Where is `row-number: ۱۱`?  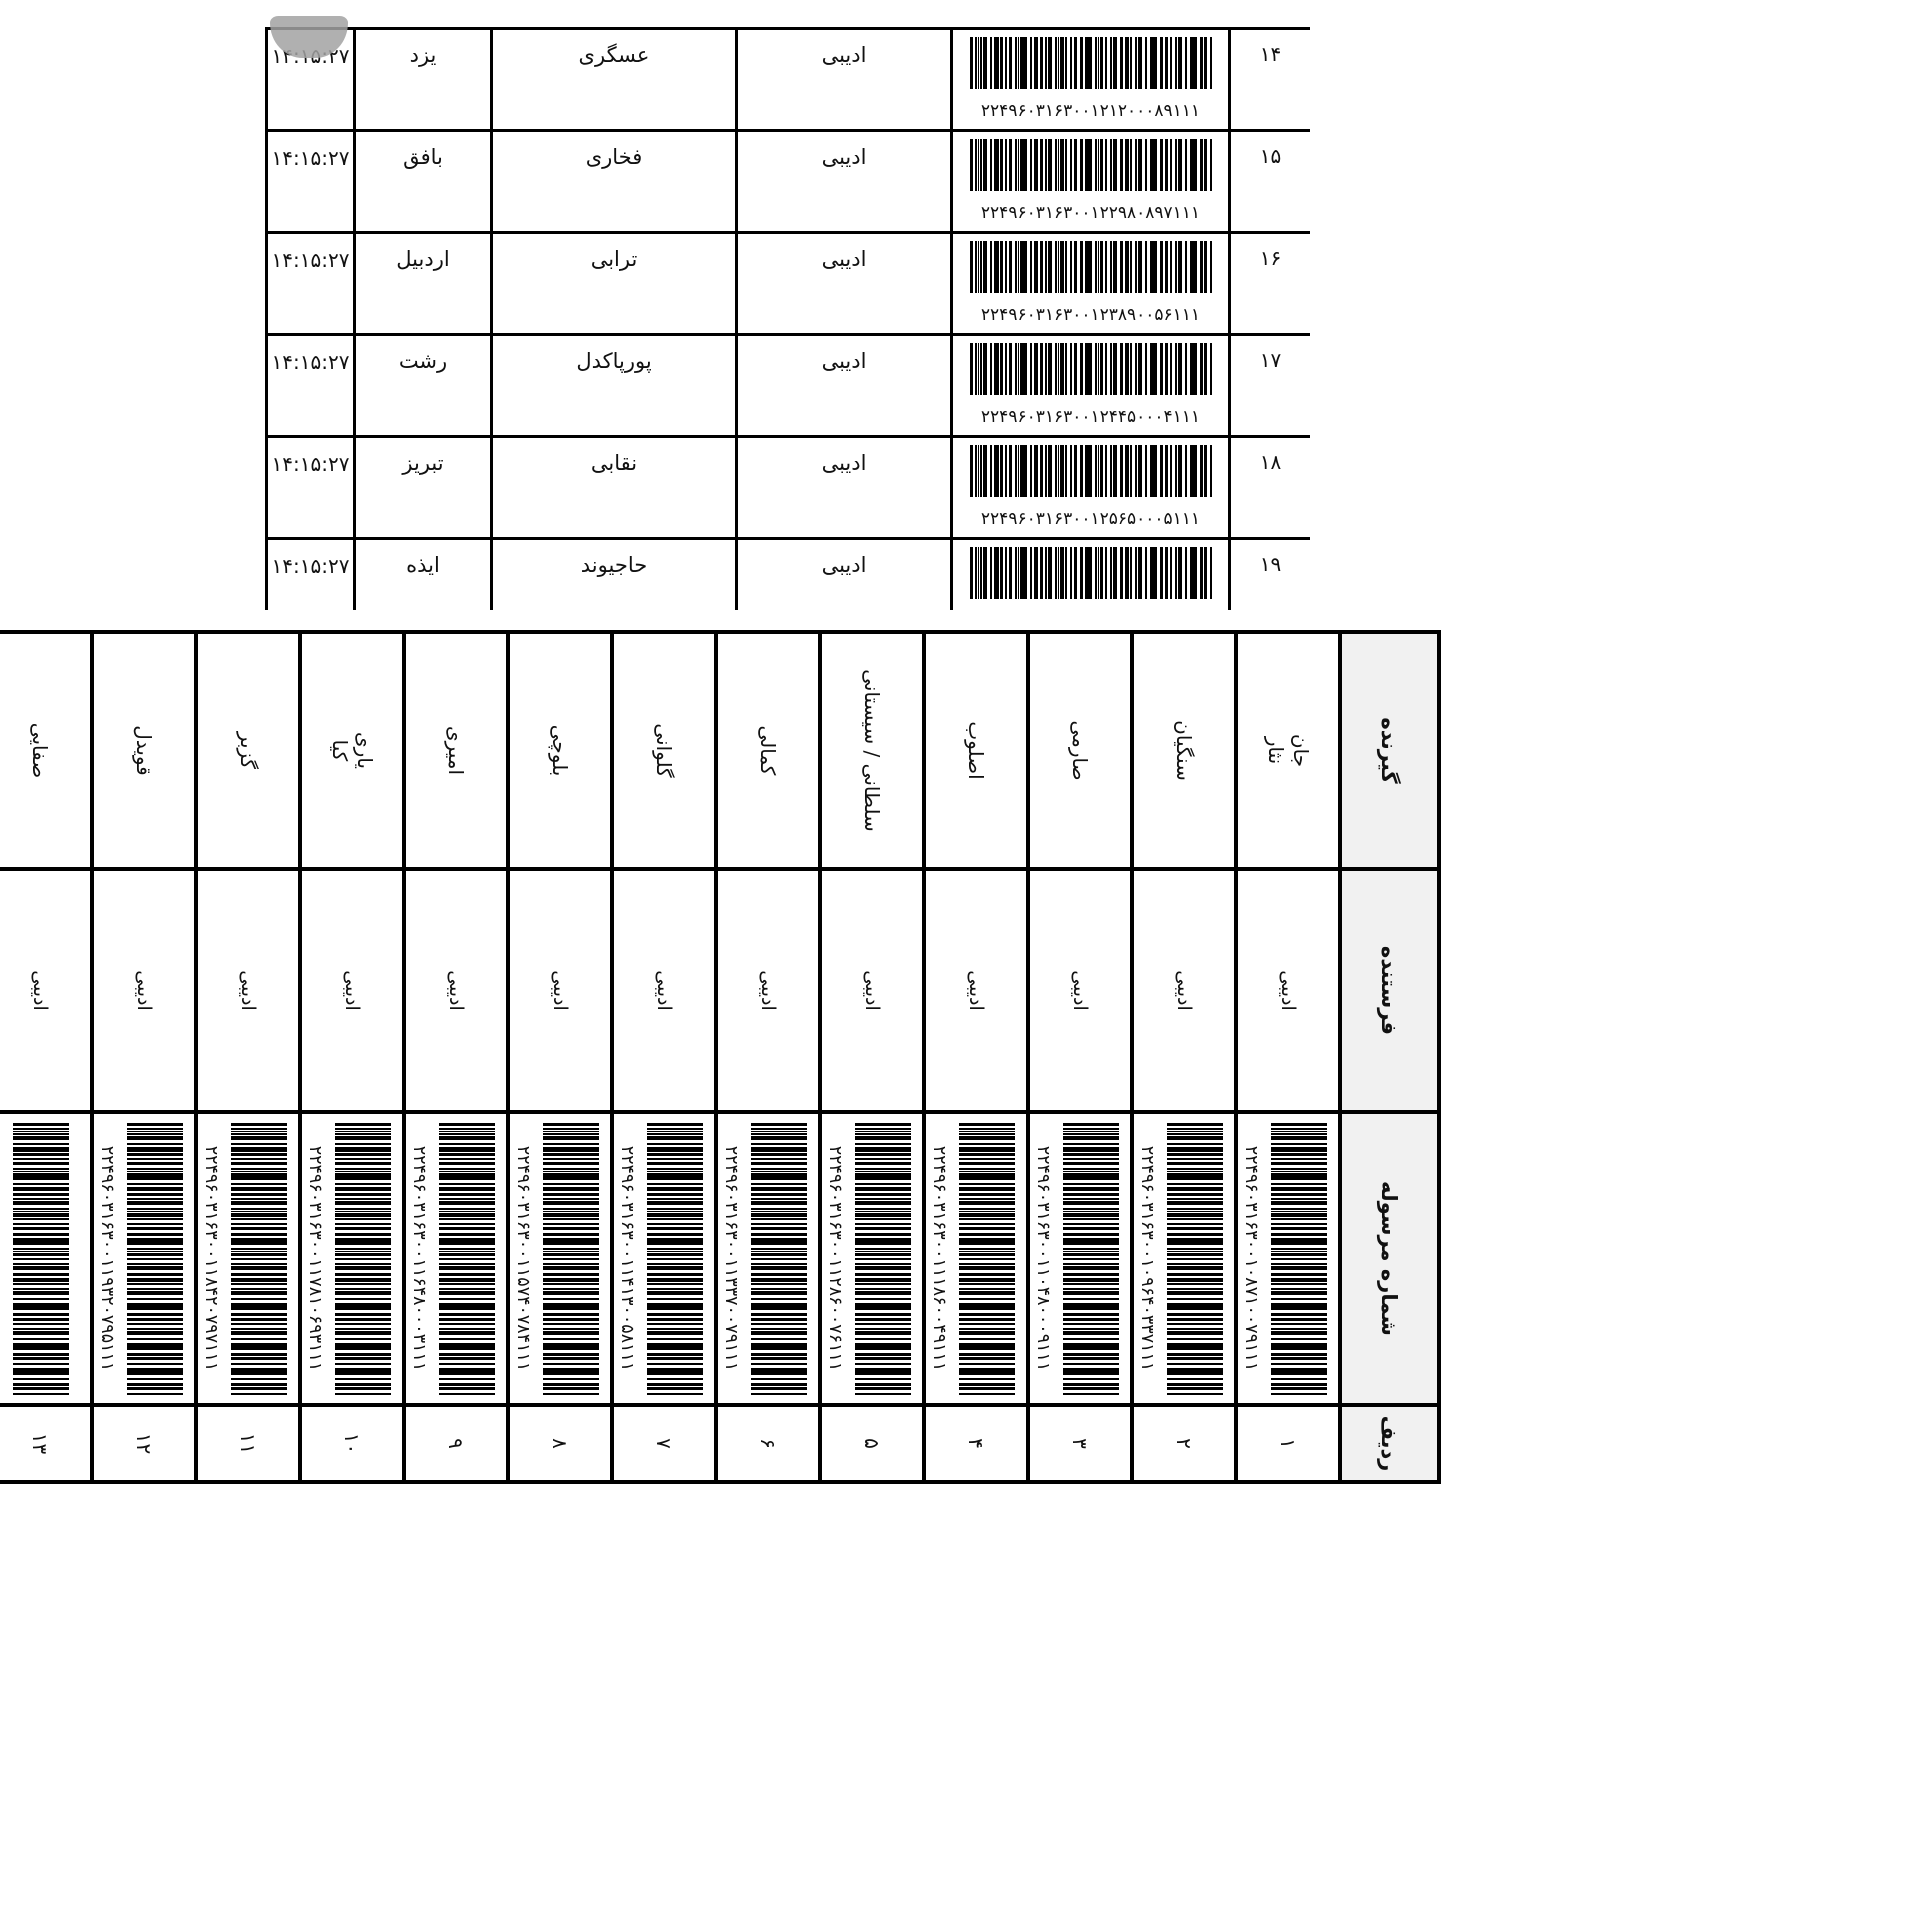 row-number: ۱۱ is located at coordinates (248, 1443).